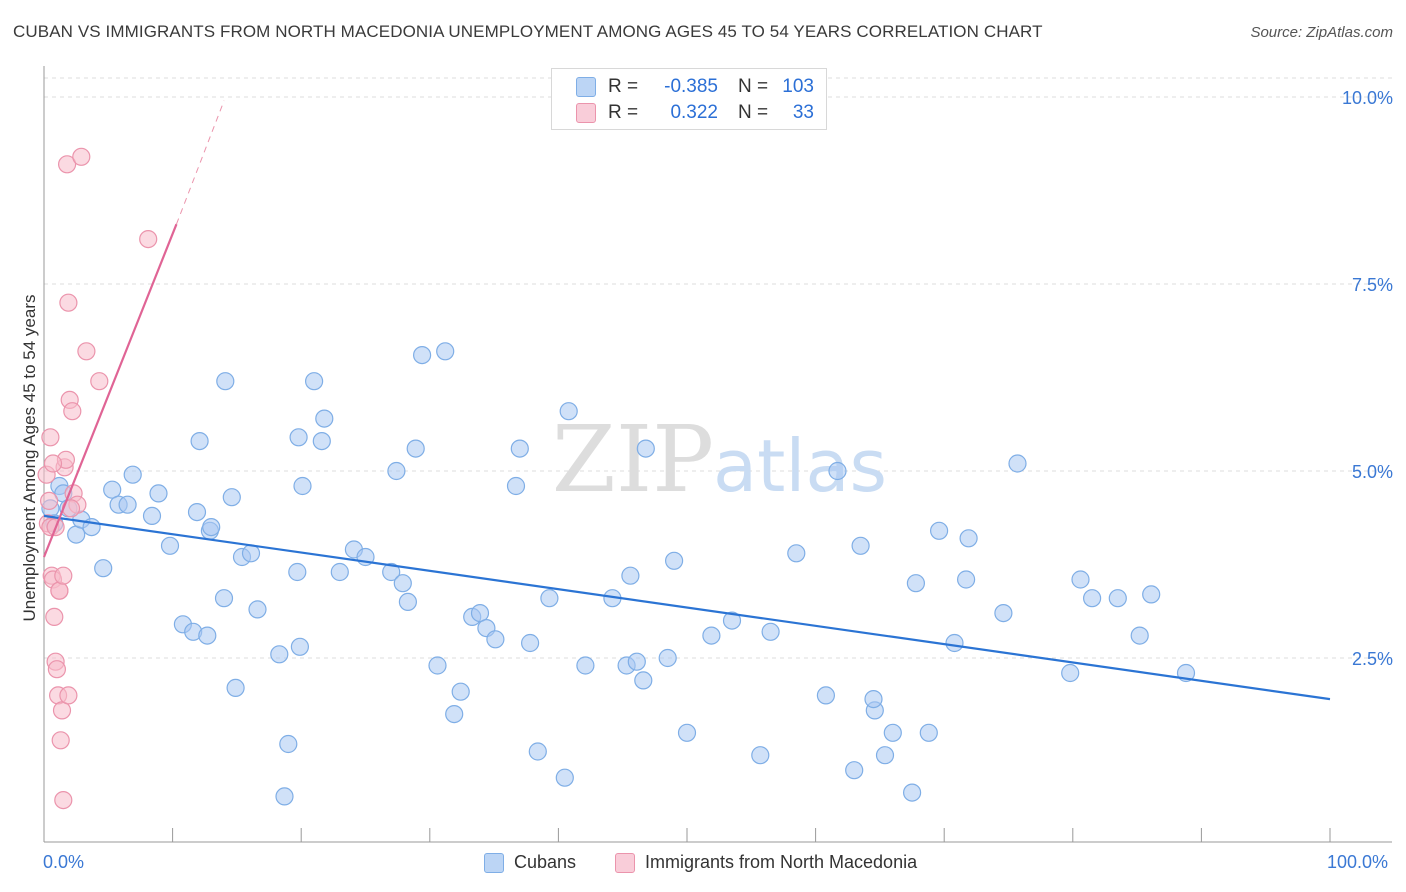  I want to click on y-tick-label: 5.0%, so click(1372, 472).